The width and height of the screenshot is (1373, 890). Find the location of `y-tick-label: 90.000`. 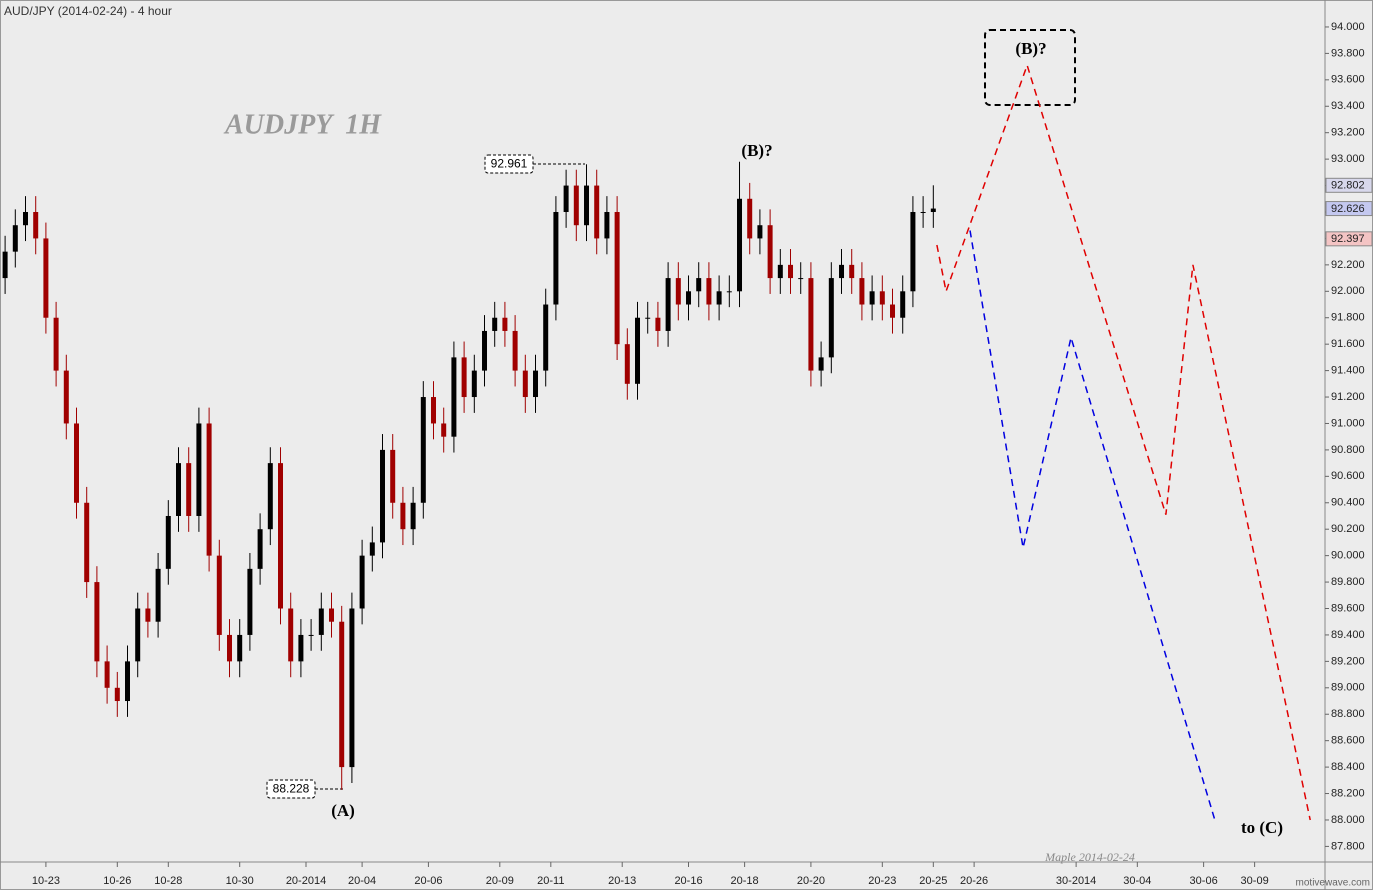

y-tick-label: 90.000 is located at coordinates (1348, 556).